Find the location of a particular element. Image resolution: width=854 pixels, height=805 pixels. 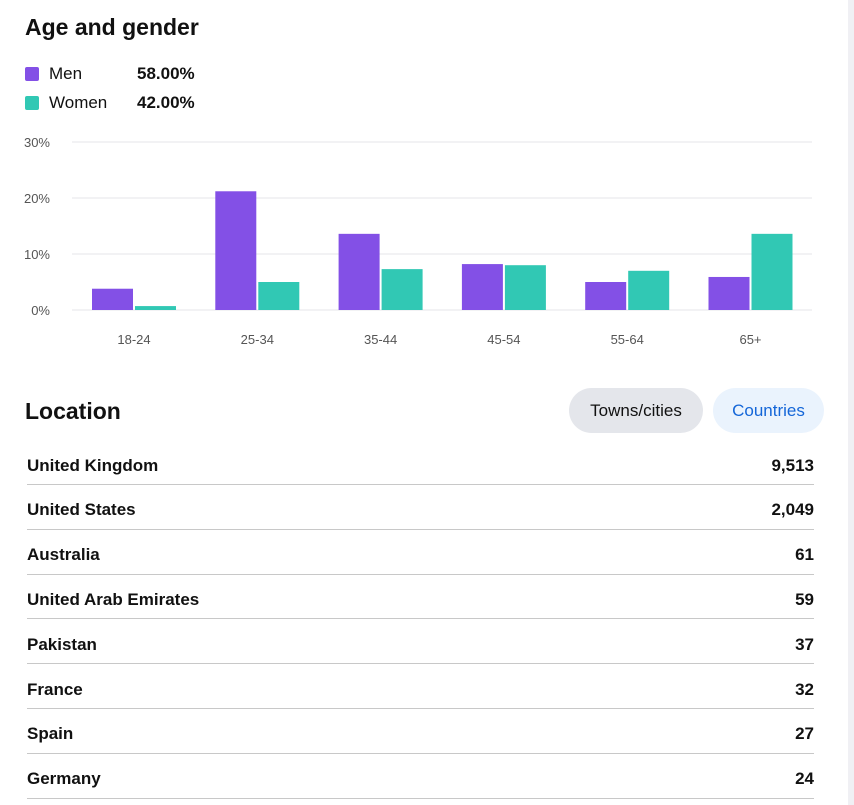

legend-label: Women is located at coordinates (78, 102).